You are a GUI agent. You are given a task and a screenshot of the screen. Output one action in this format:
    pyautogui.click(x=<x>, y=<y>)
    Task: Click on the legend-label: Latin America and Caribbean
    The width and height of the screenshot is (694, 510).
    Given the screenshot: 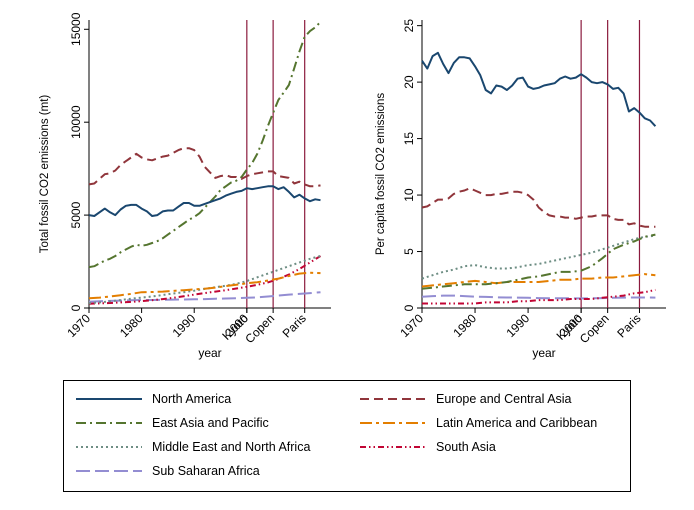 What is the action you would take?
    pyautogui.click(x=517, y=423)
    